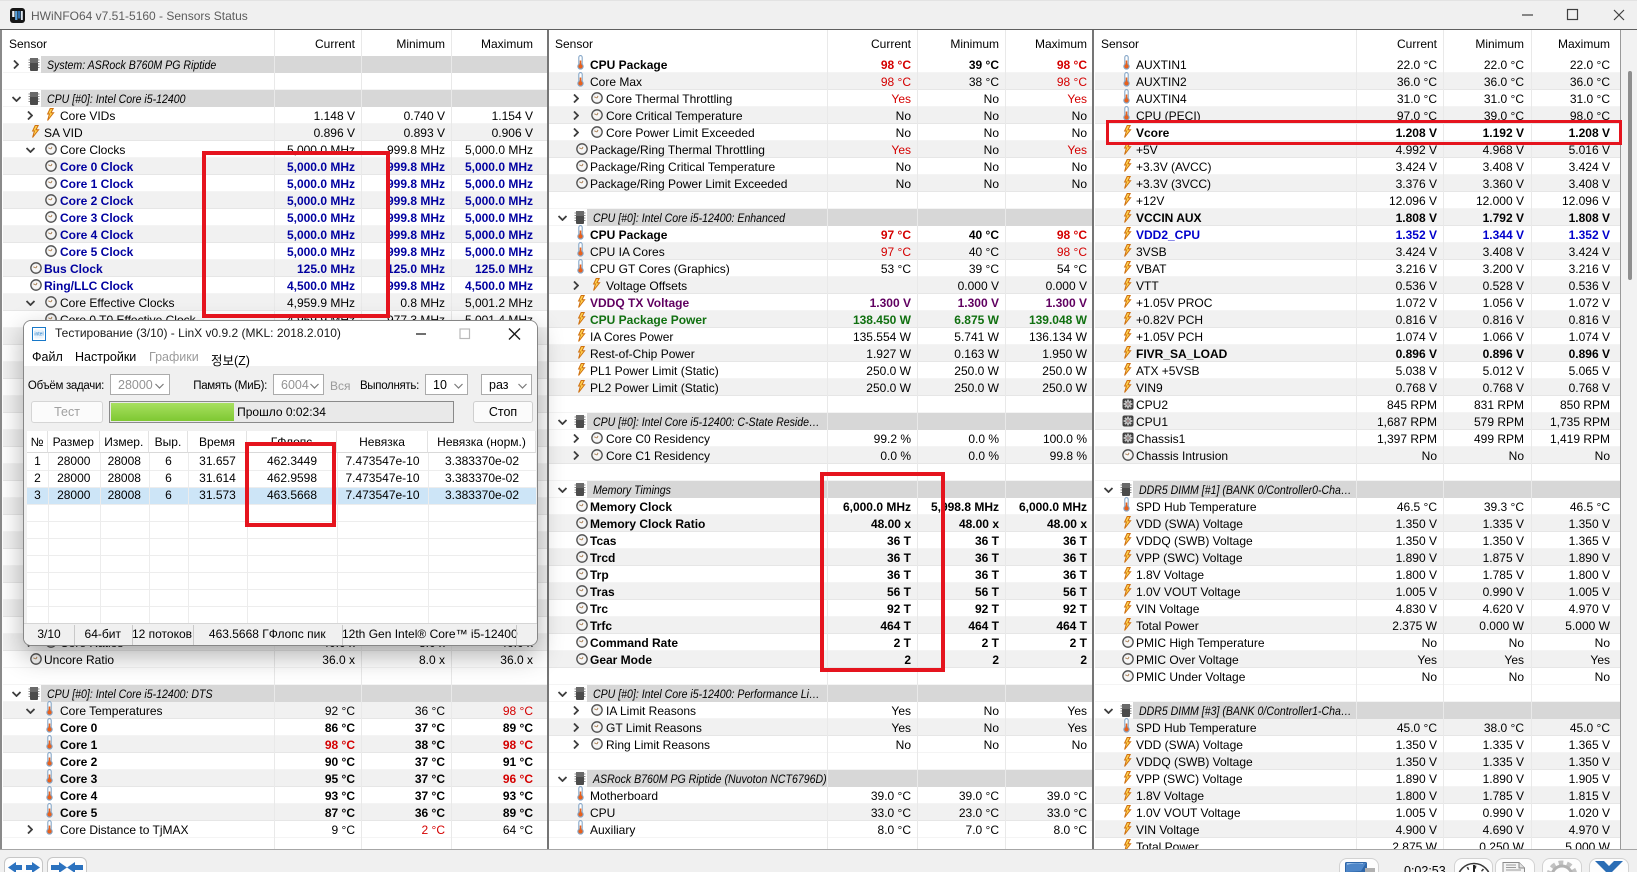  Describe the element at coordinates (38, 335) in the screenshot. I see `svg-text: intel` at that location.